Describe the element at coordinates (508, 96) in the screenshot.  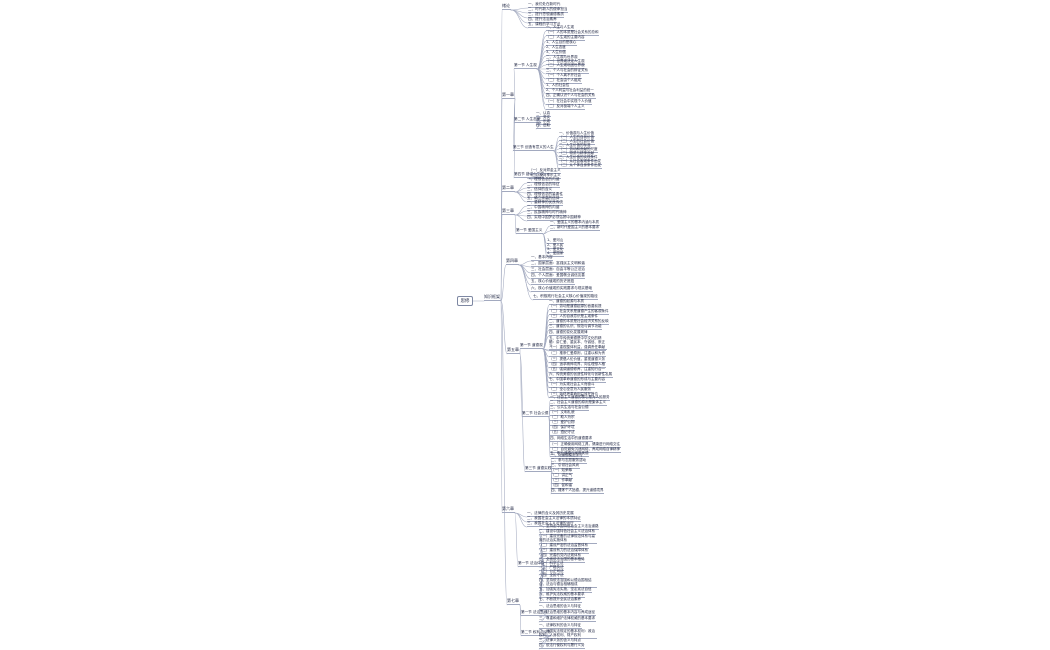
I see `mindmap-node: 第一章` at that location.